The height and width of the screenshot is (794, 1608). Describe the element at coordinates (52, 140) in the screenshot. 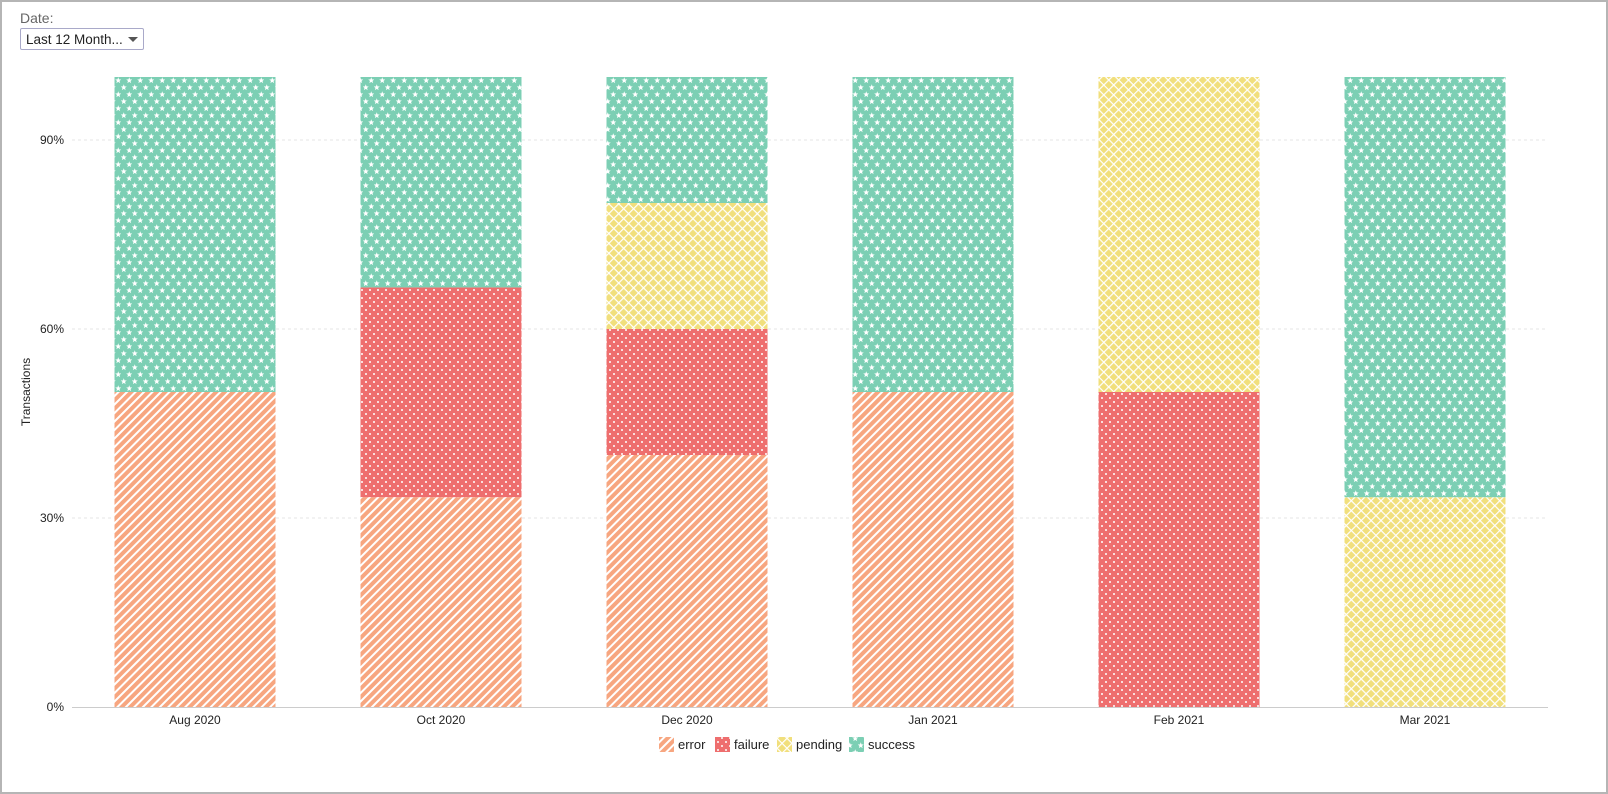

I see `y-tick-label: 90%` at that location.